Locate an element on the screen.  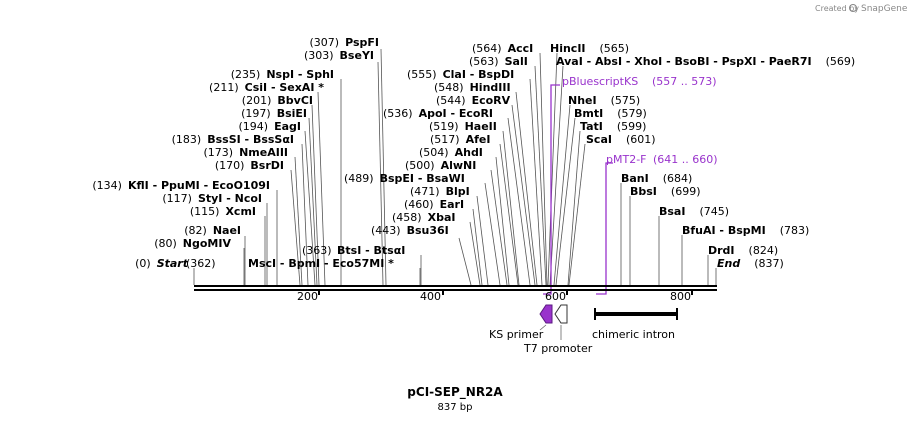
site-bsssi: BssSI - BssSαI (183) is located at coordinates (233, 139).